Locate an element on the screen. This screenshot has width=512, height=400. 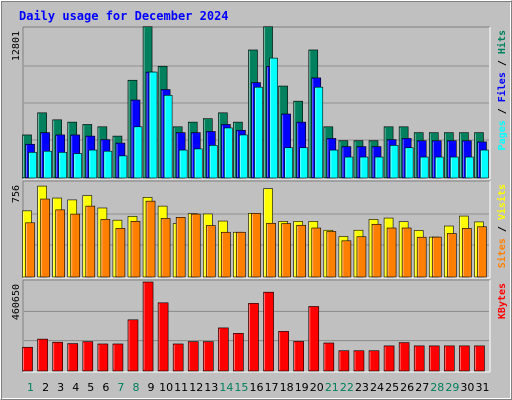
x-tick-label-day-17: 17 is located at coordinates (272, 387).